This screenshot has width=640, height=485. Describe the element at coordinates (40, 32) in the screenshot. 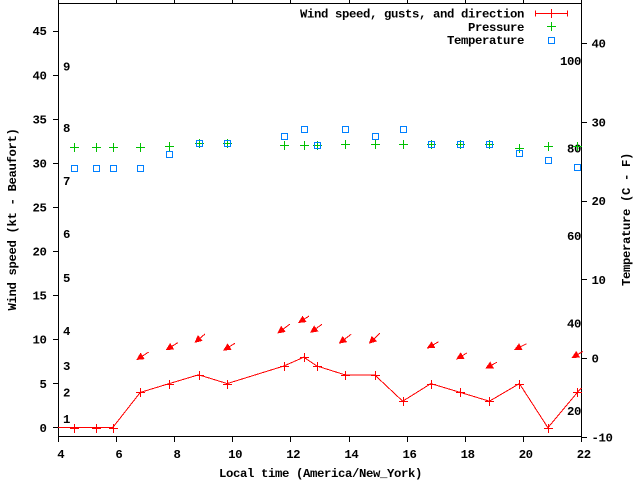

I see `svg-text: 45` at that location.